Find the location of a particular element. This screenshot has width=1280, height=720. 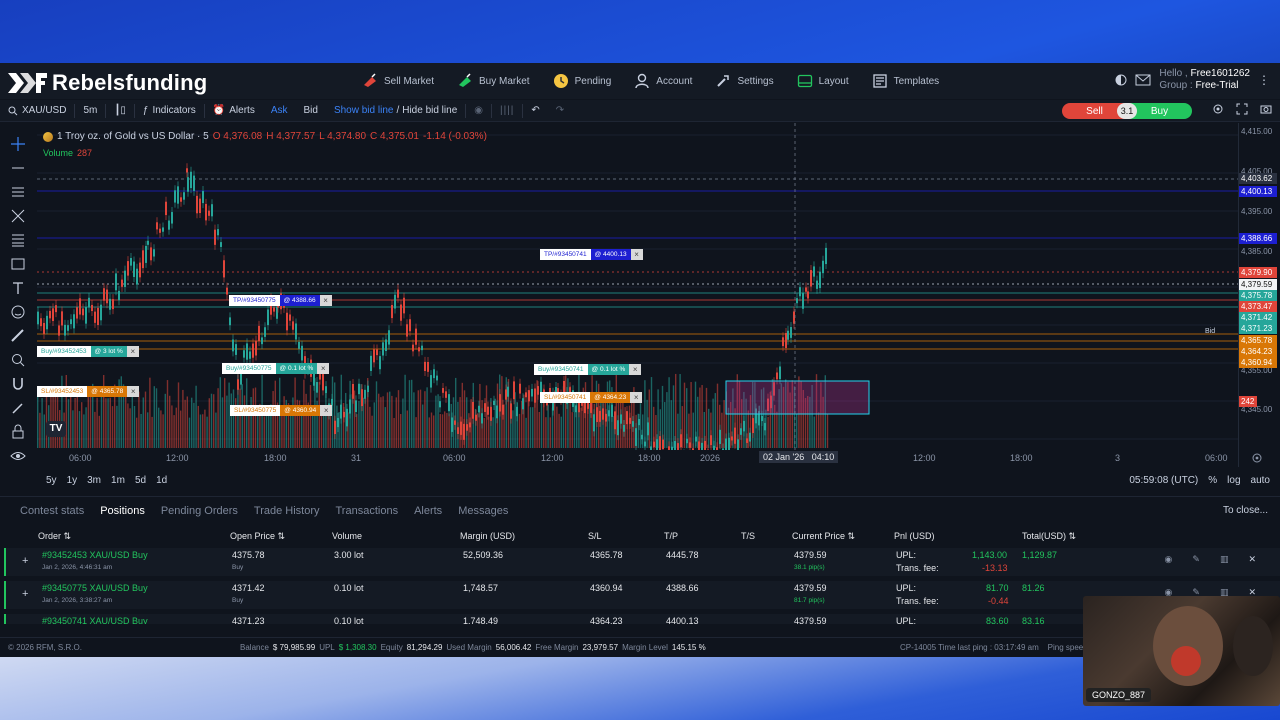

utc-clock: 05:59:08 (UTC) is located at coordinates (1164, 480).